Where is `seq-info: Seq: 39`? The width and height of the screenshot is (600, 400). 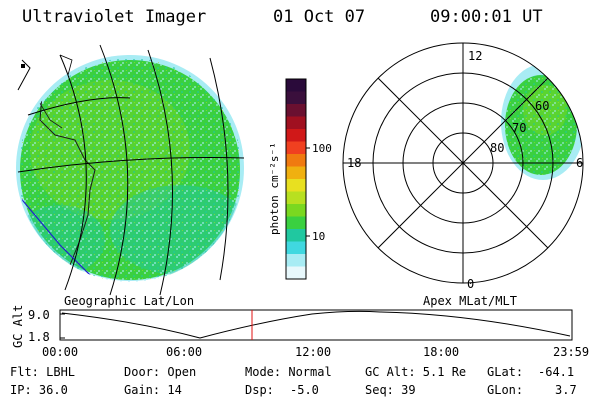 seq-info: Seq: 39 is located at coordinates (390, 390).